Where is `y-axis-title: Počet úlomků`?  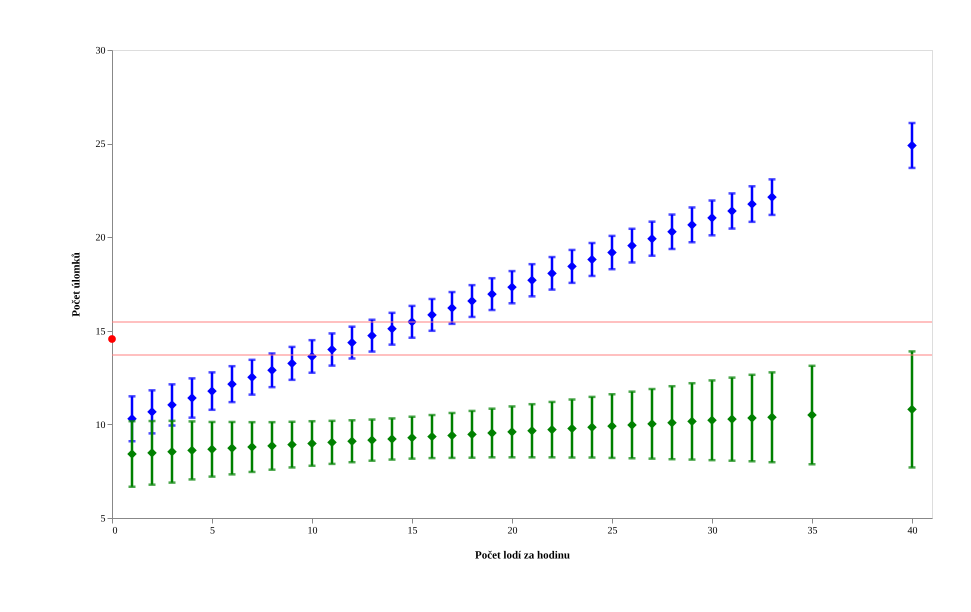
y-axis-title: Počet úlomků is located at coordinates (76, 284).